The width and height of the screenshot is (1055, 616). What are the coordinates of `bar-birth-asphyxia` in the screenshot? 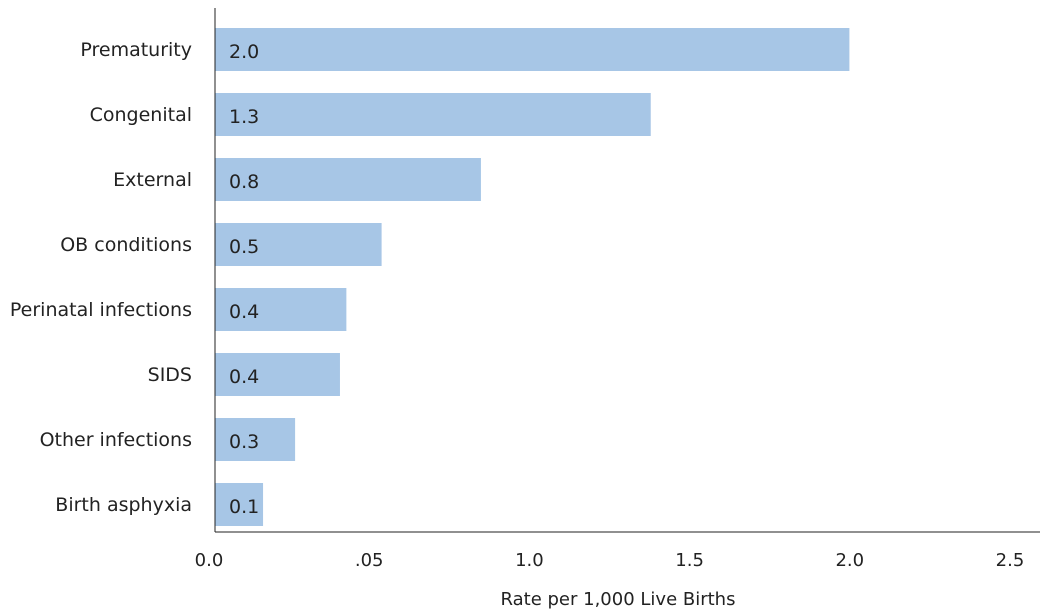 It's located at (239, 504).